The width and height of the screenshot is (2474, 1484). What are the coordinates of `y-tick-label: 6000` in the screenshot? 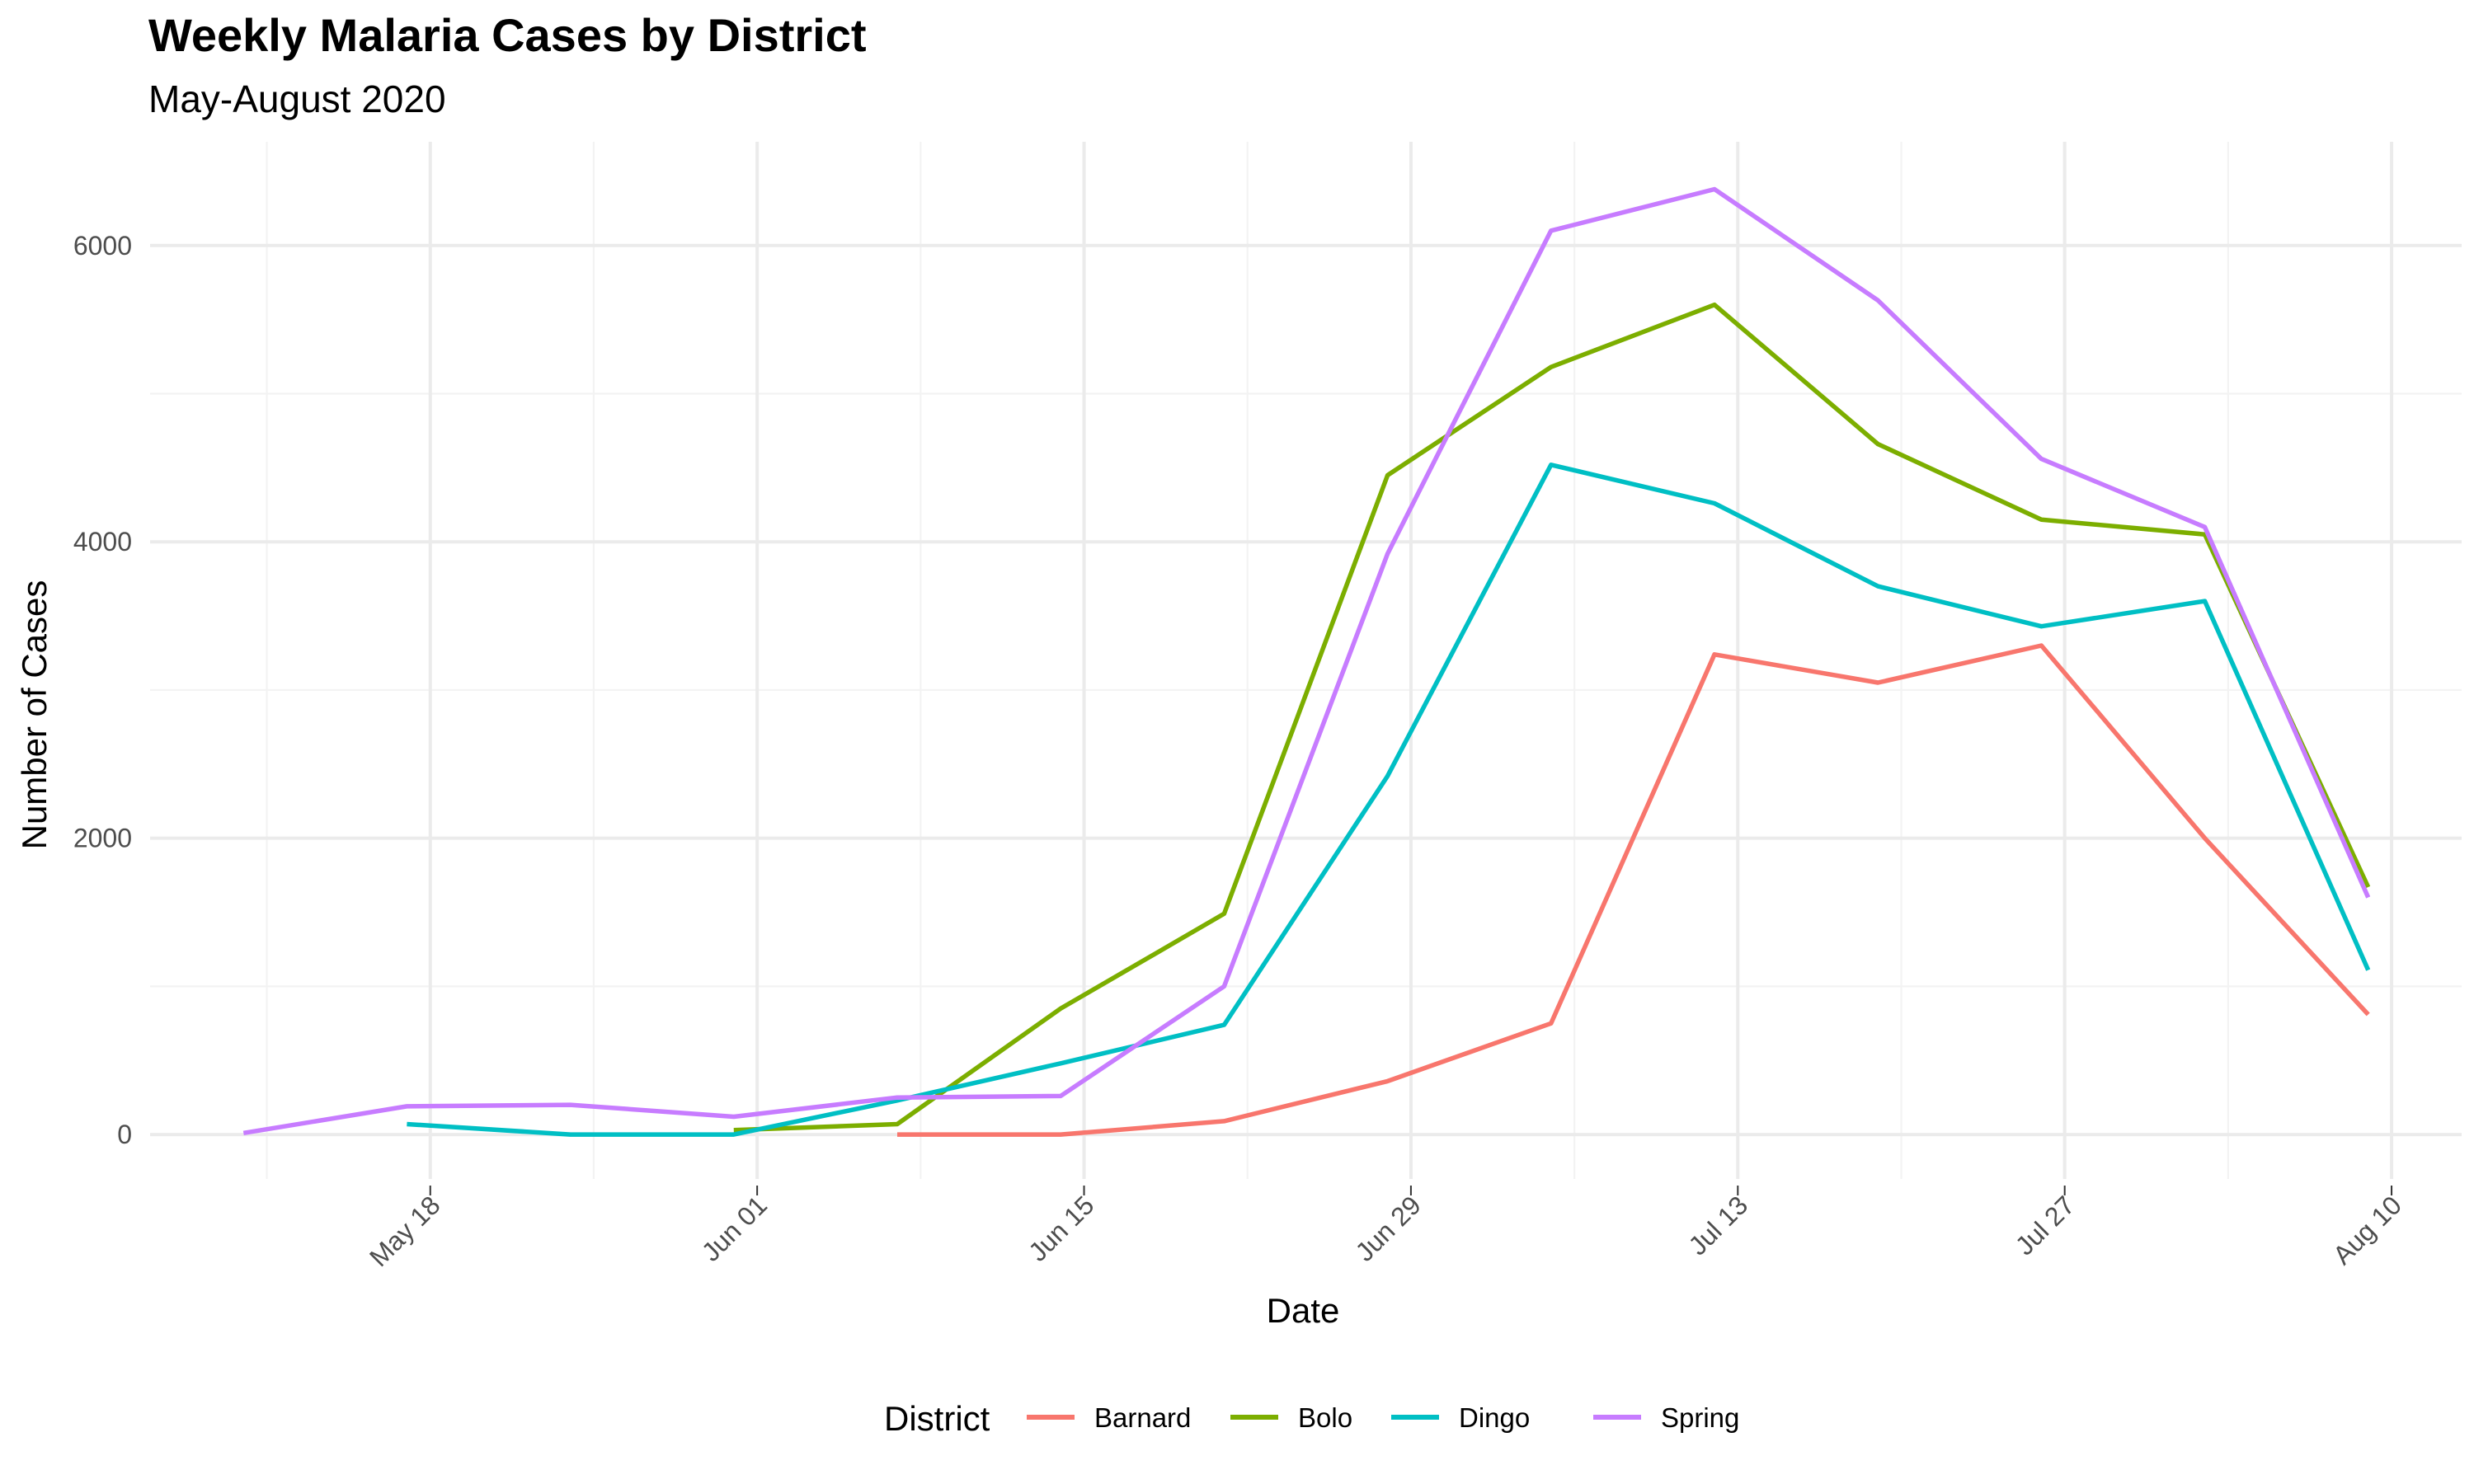 It's located at (102, 246).